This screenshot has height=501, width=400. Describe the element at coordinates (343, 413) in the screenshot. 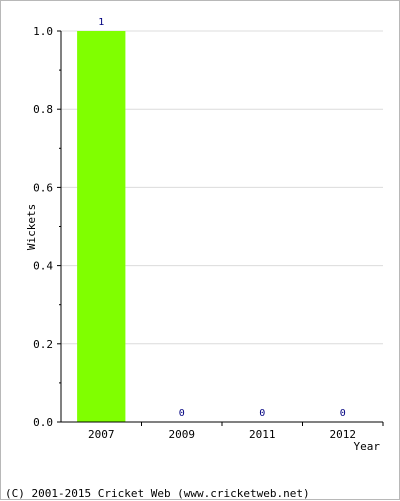

I see `value-label-2012: 0` at that location.